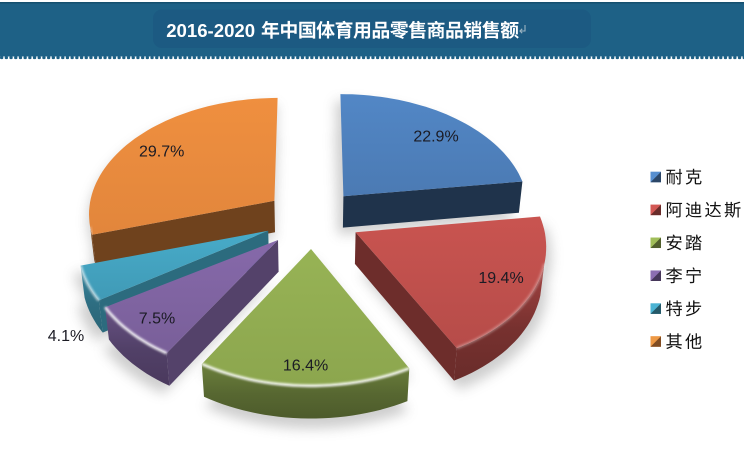 The height and width of the screenshot is (454, 744). Describe the element at coordinates (500, 278) in the screenshot. I see `svg-text: 19.4%` at that location.